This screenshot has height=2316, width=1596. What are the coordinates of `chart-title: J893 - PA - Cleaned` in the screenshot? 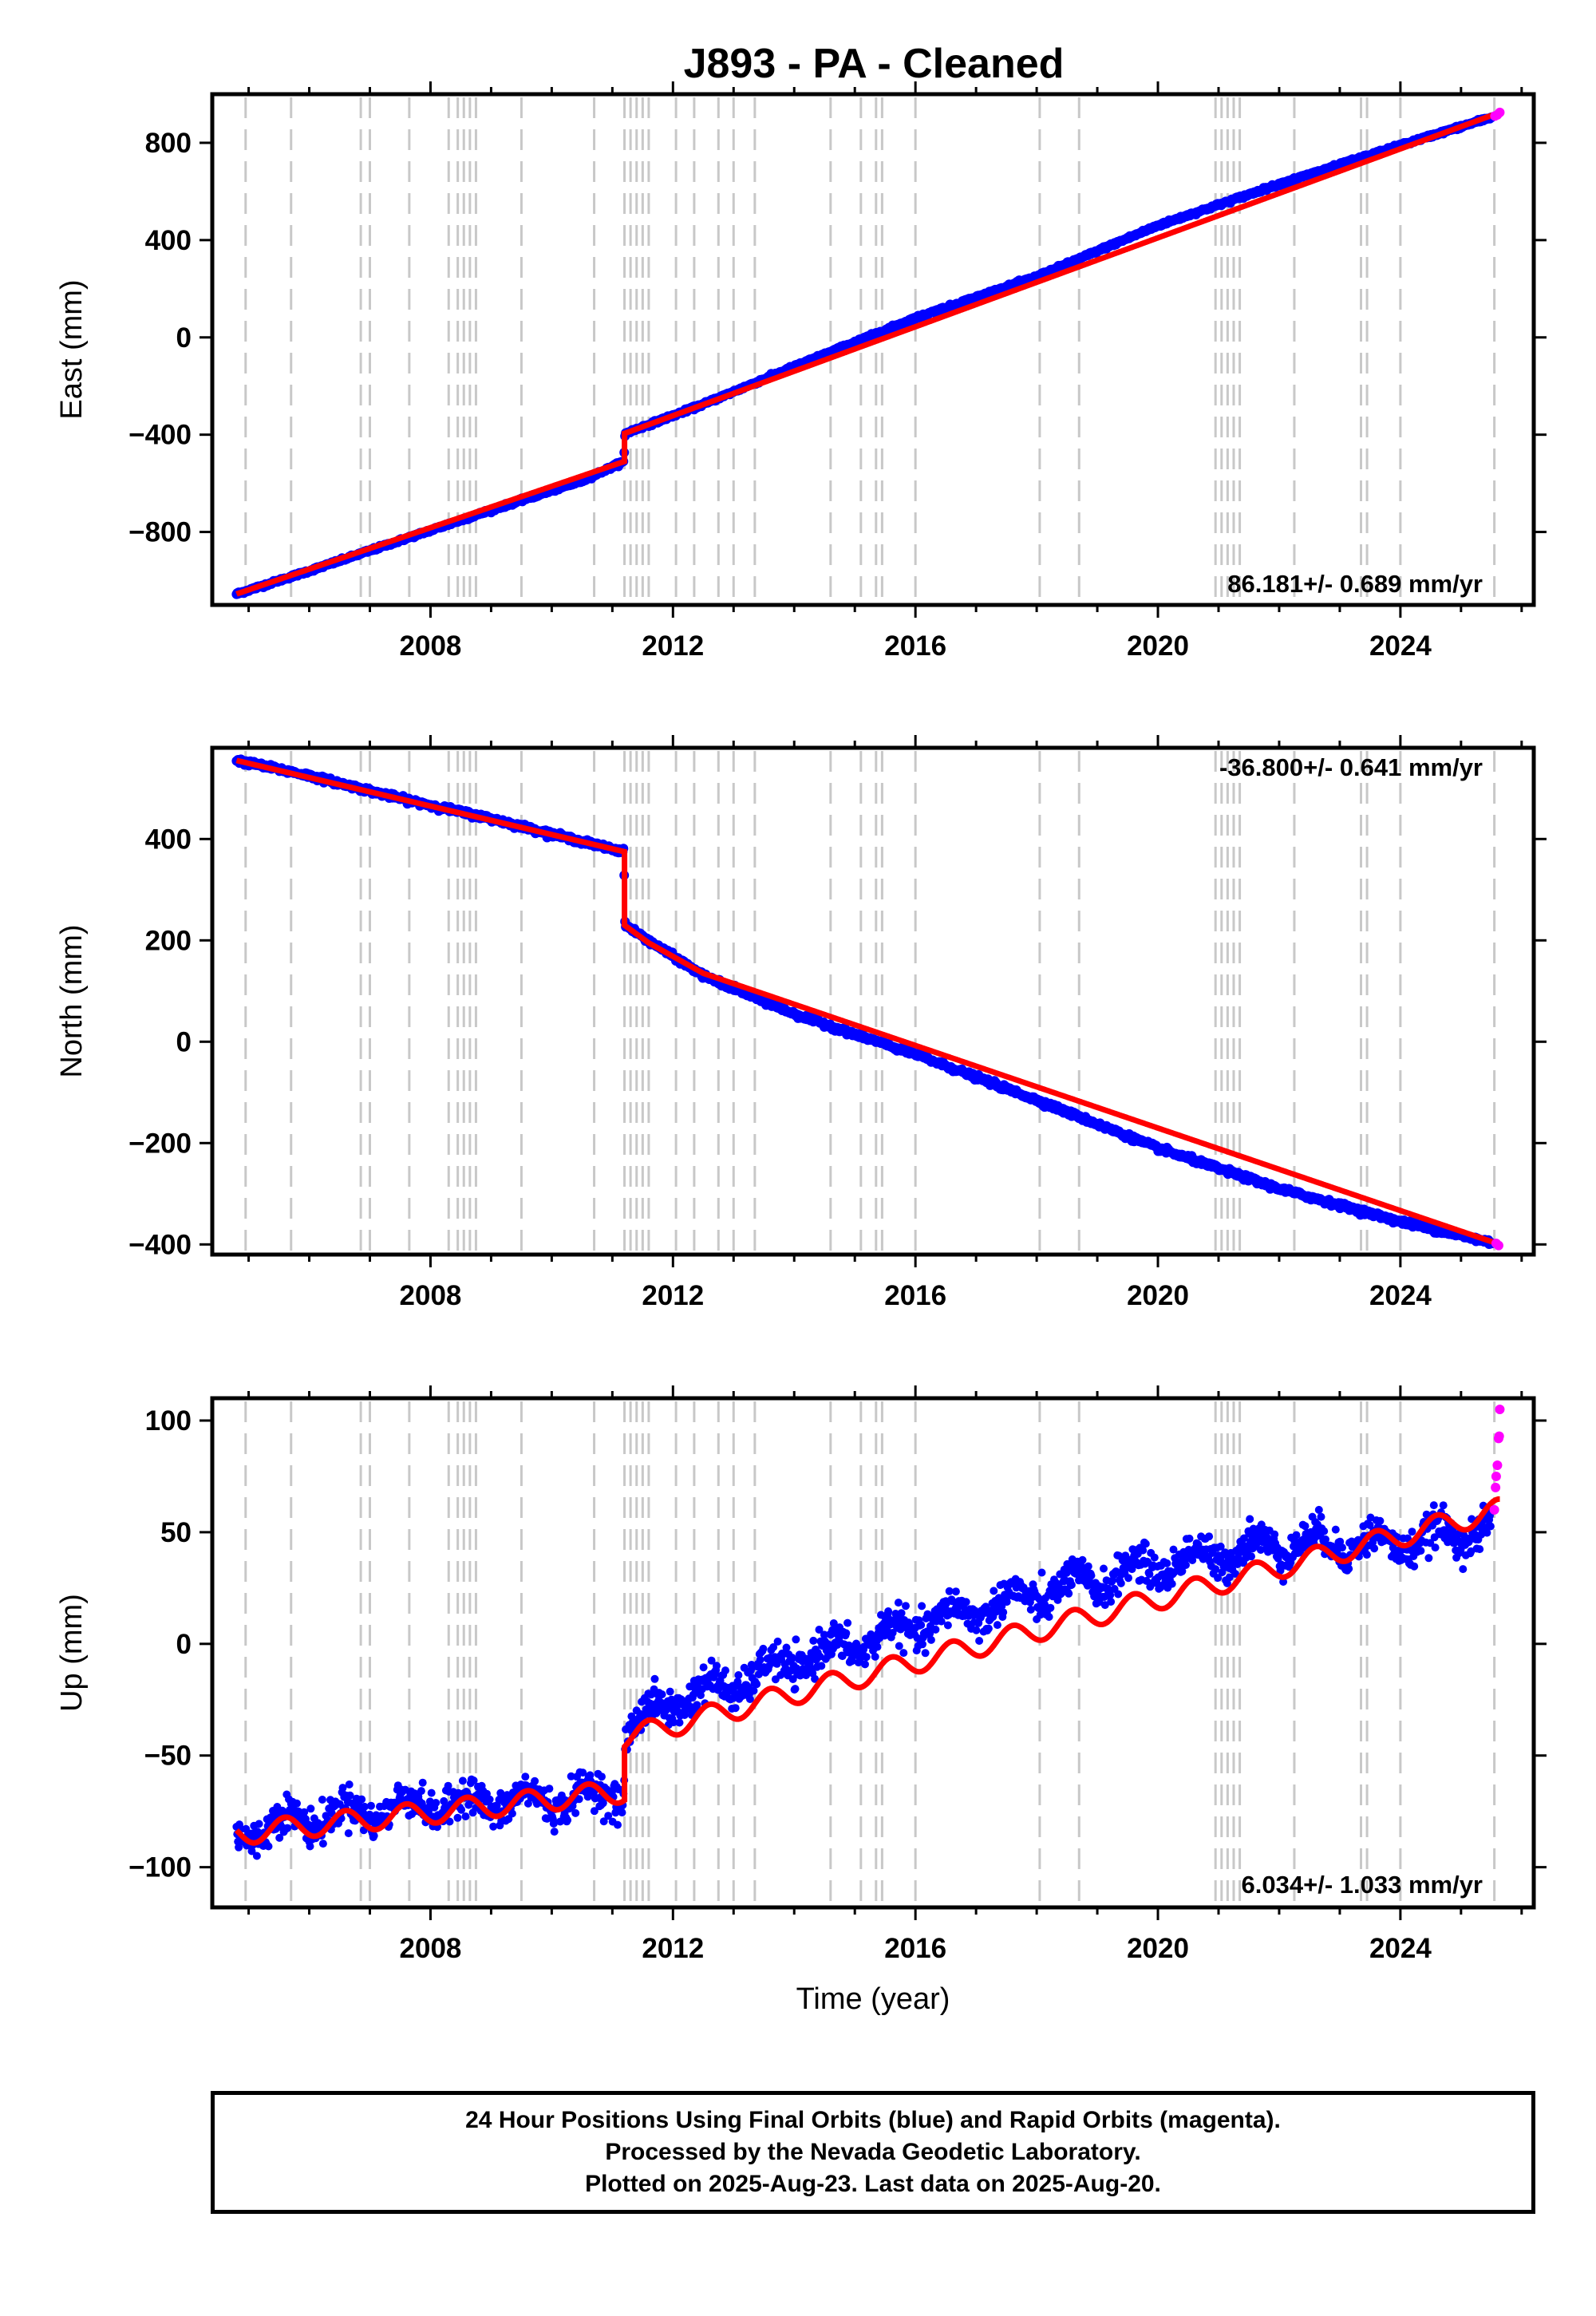 It's located at (874, 64).